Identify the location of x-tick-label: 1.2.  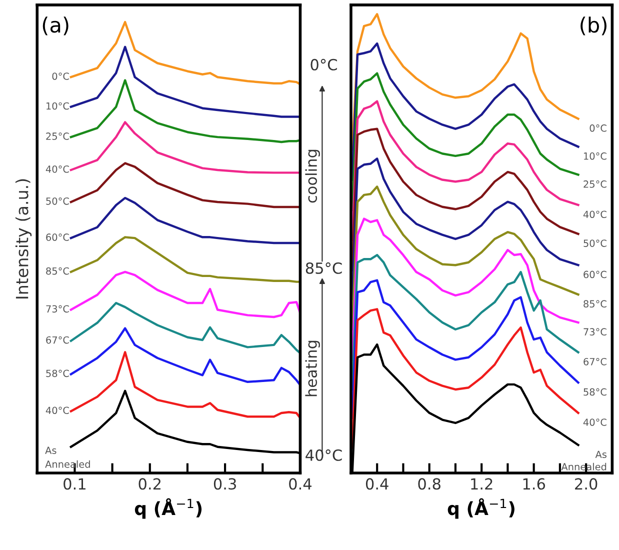
(481, 484).